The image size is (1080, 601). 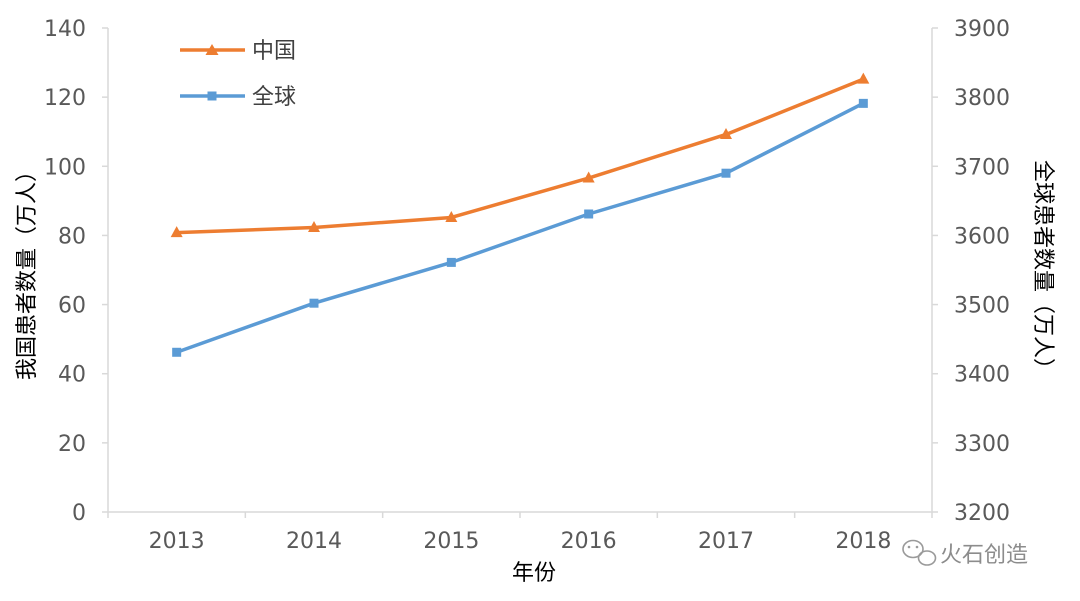 What do you see at coordinates (212, 96) in the screenshot?
I see `legend-marker-global` at bounding box center [212, 96].